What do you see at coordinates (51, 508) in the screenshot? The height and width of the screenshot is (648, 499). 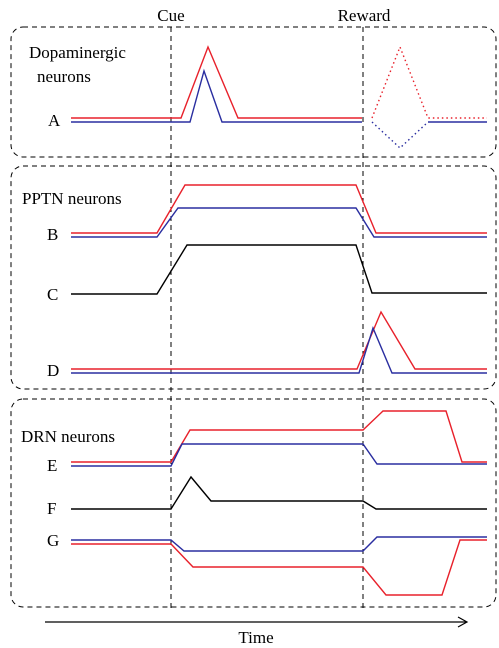 I see `row-label-f: F` at bounding box center [51, 508].